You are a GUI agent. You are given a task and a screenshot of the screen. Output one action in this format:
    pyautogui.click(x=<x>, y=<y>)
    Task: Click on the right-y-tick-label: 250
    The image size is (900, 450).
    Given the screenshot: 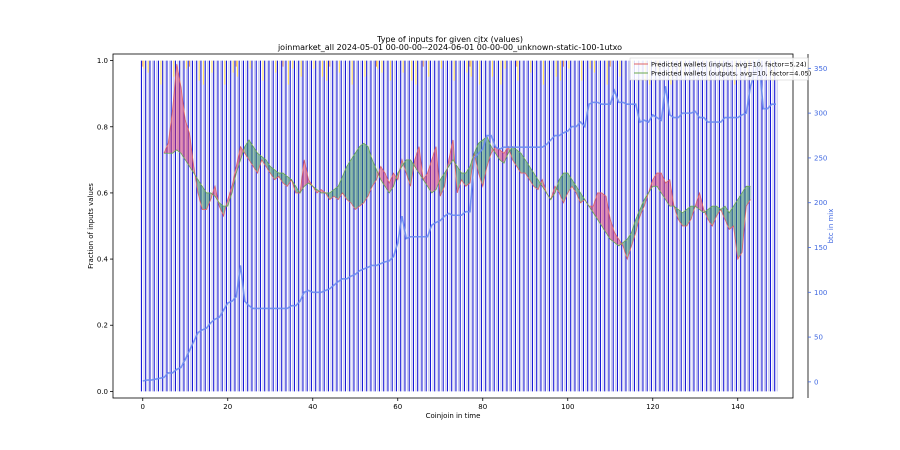 What is the action you would take?
    pyautogui.click(x=820, y=158)
    